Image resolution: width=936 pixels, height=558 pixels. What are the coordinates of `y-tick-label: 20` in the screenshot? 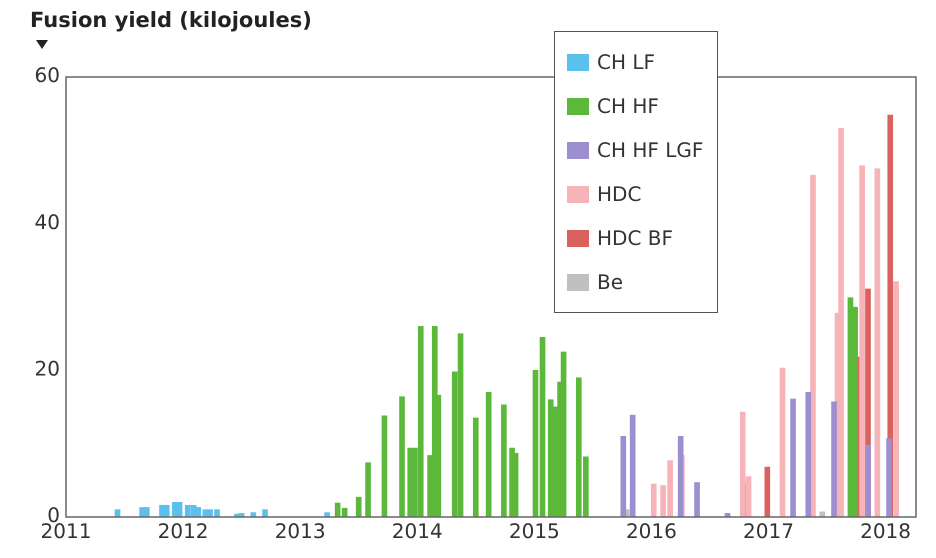 It's located at (47, 368).